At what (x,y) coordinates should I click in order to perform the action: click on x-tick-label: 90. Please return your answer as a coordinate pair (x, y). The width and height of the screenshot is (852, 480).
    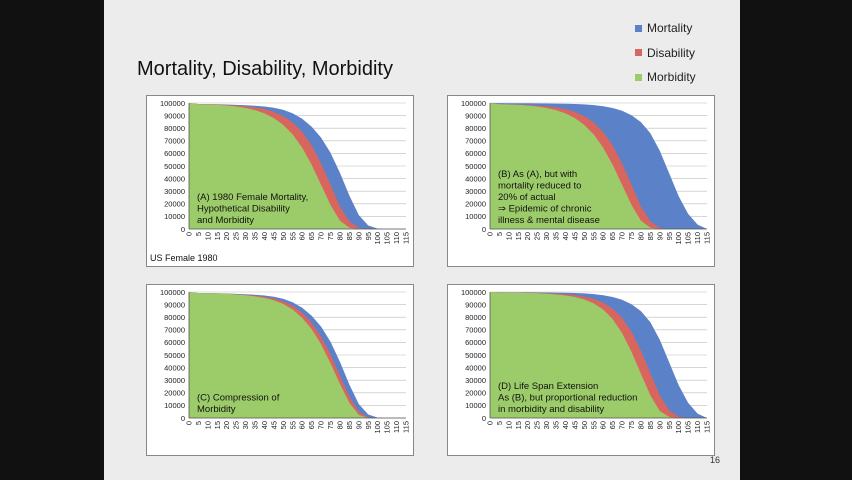
    Looking at the image, I should click on (659, 425).